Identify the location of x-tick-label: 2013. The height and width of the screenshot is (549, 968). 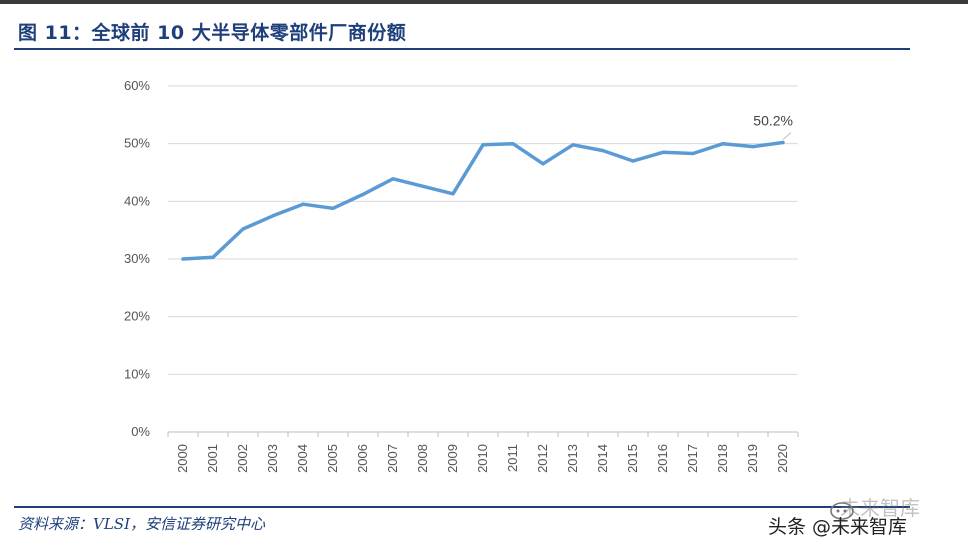
(572, 458).